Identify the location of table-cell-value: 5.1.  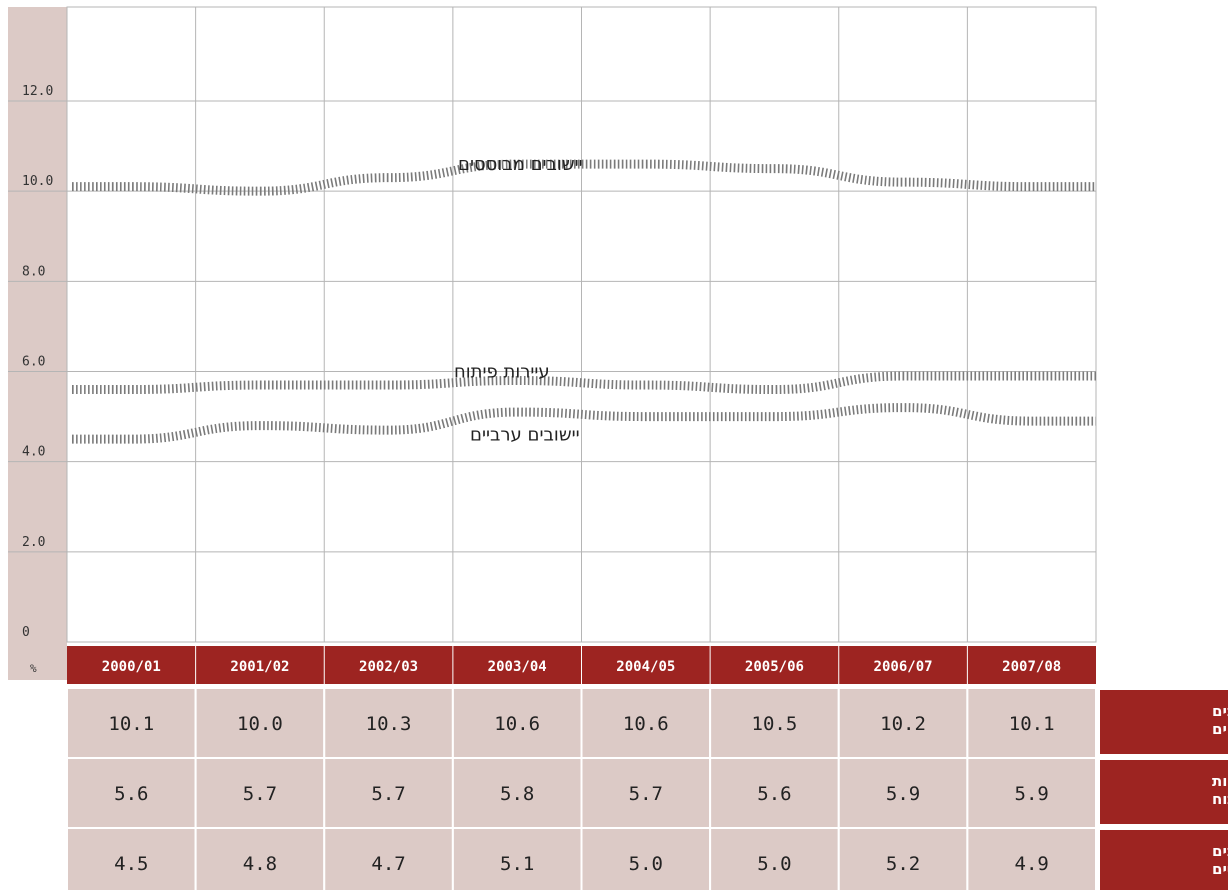
(517, 864).